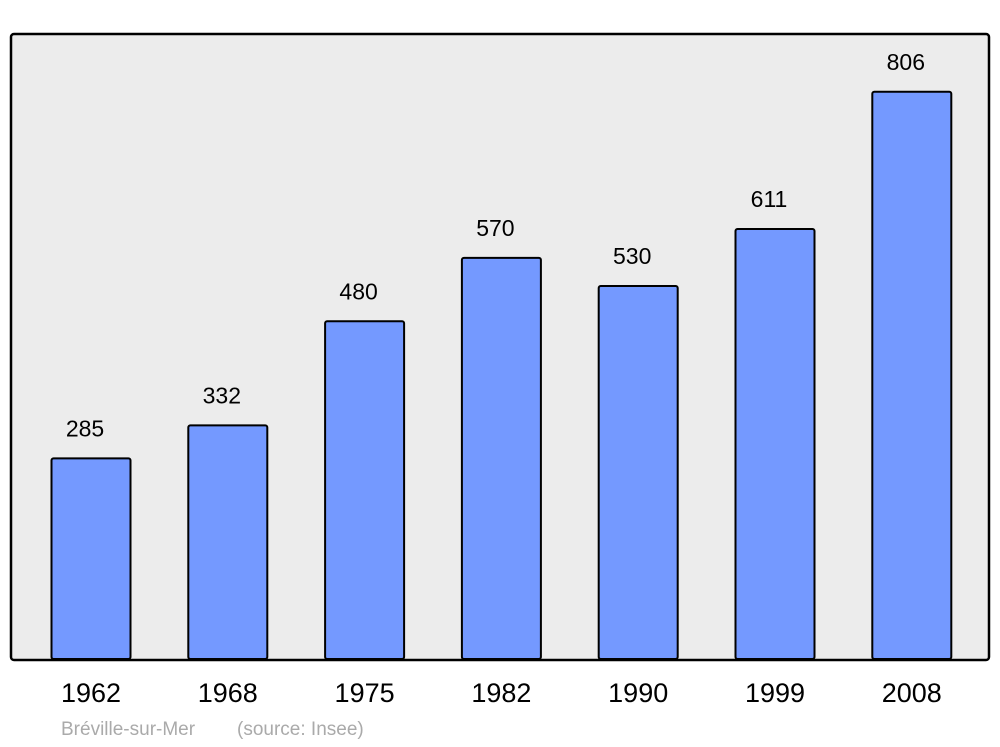 Image resolution: width=1000 pixels, height=747 pixels. I want to click on x-tick-label: 1968, so click(228, 693).